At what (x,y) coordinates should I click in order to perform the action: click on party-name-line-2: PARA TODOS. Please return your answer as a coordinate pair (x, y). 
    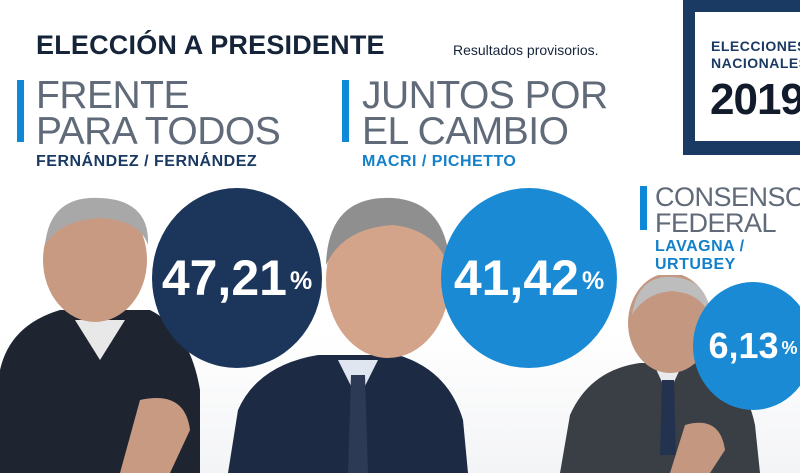
    Looking at the image, I should click on (158, 131).